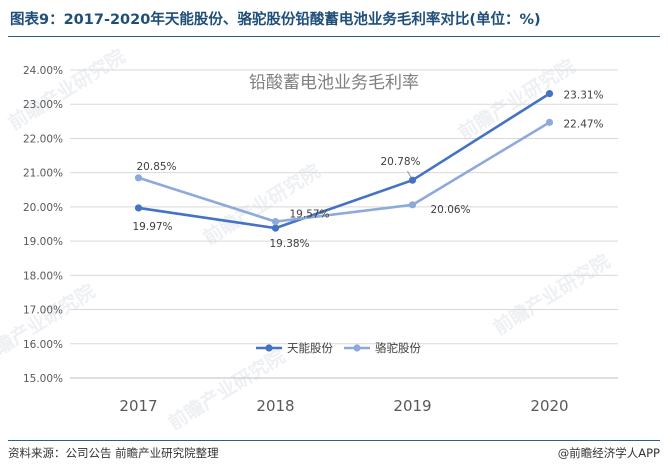 The width and height of the screenshot is (668, 472). Describe the element at coordinates (310, 215) in the screenshot. I see `data-label: 19.57%` at that location.